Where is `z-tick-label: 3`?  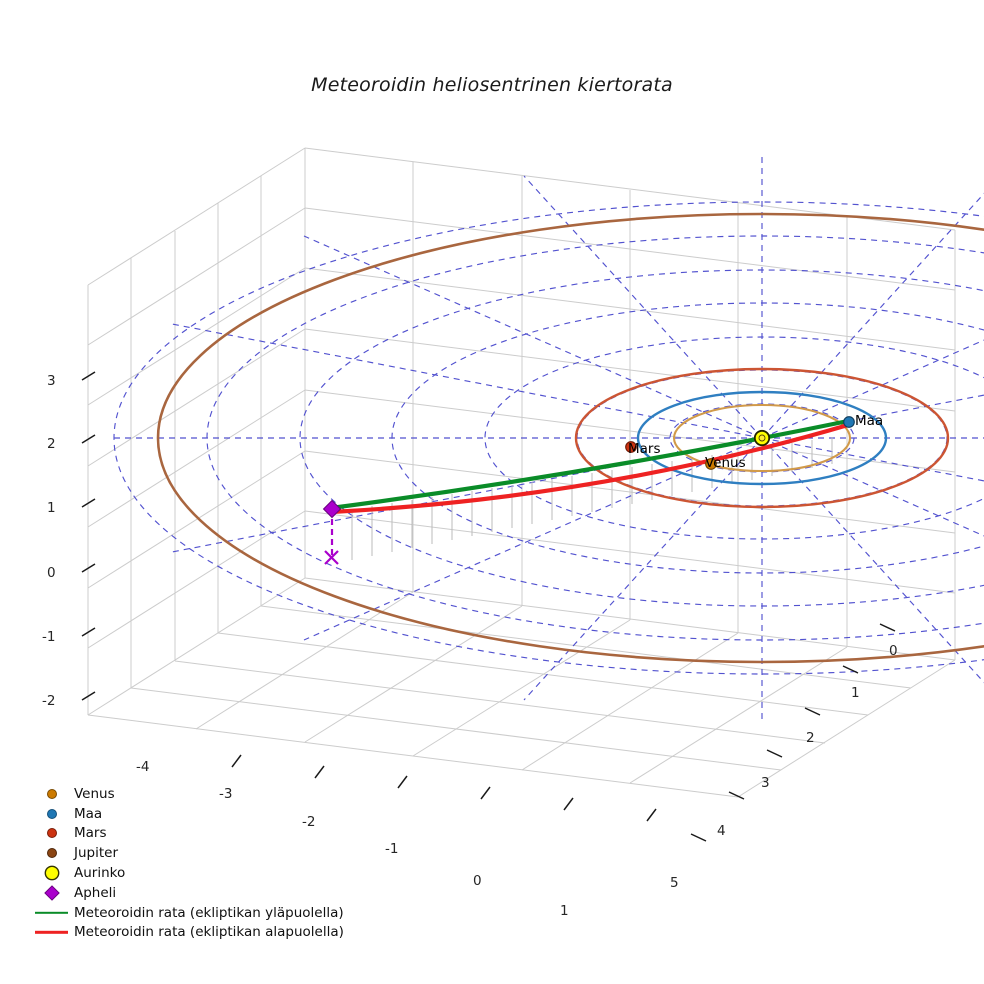
z-tick-label: 3 is located at coordinates (51, 381).